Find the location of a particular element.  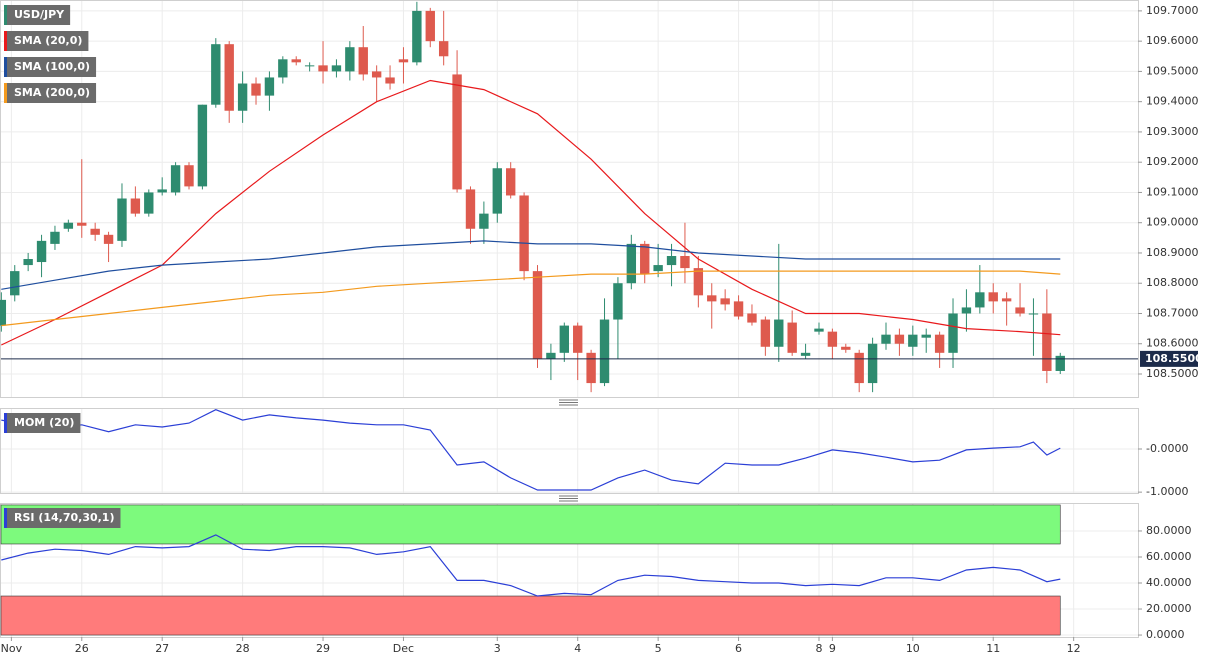

y-tick-label: 40.0000 is located at coordinates (1169, 582).